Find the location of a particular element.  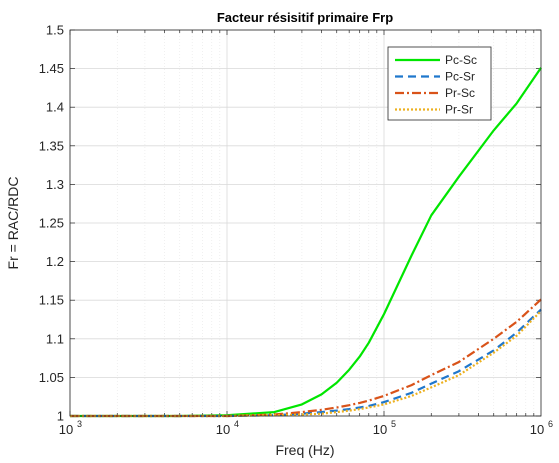

y-tick-label: 1.15 is located at coordinates (51, 300).